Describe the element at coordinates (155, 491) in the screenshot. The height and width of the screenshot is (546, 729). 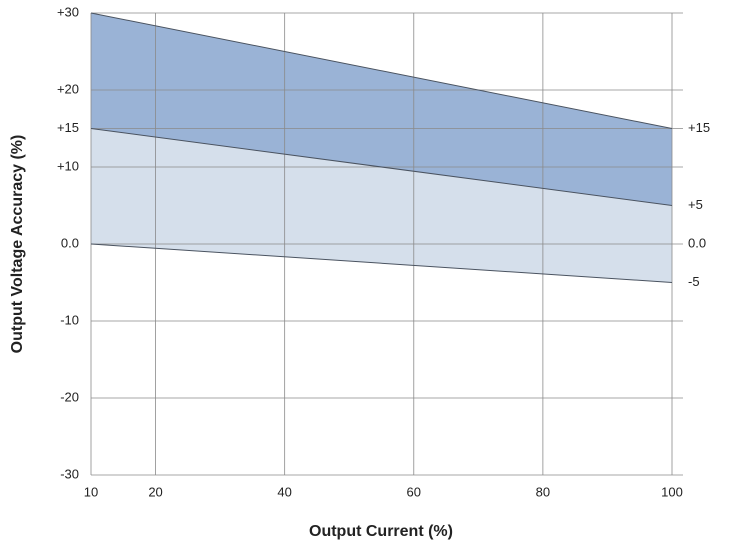
I see `x-tick-label: 20` at that location.